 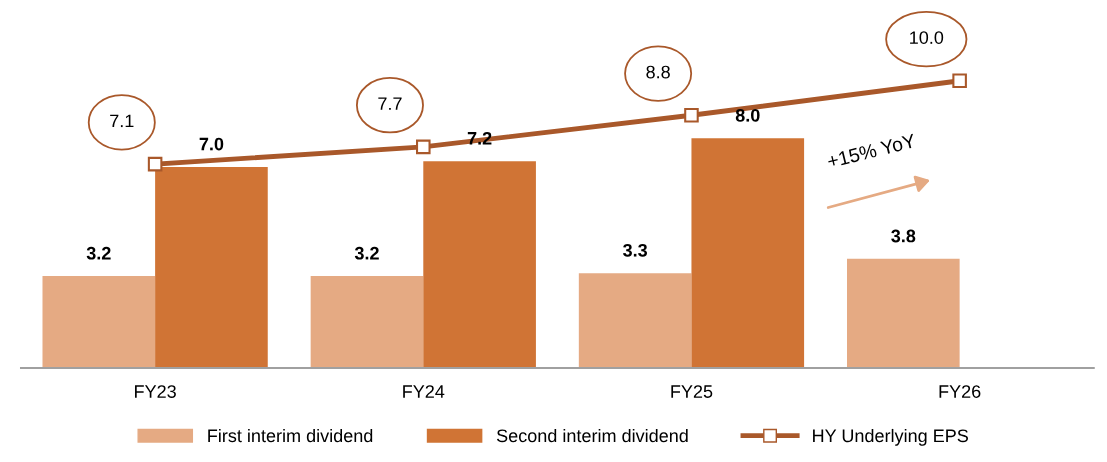 What do you see at coordinates (871, 151) in the screenshot?
I see `annotation: +15% YoY` at bounding box center [871, 151].